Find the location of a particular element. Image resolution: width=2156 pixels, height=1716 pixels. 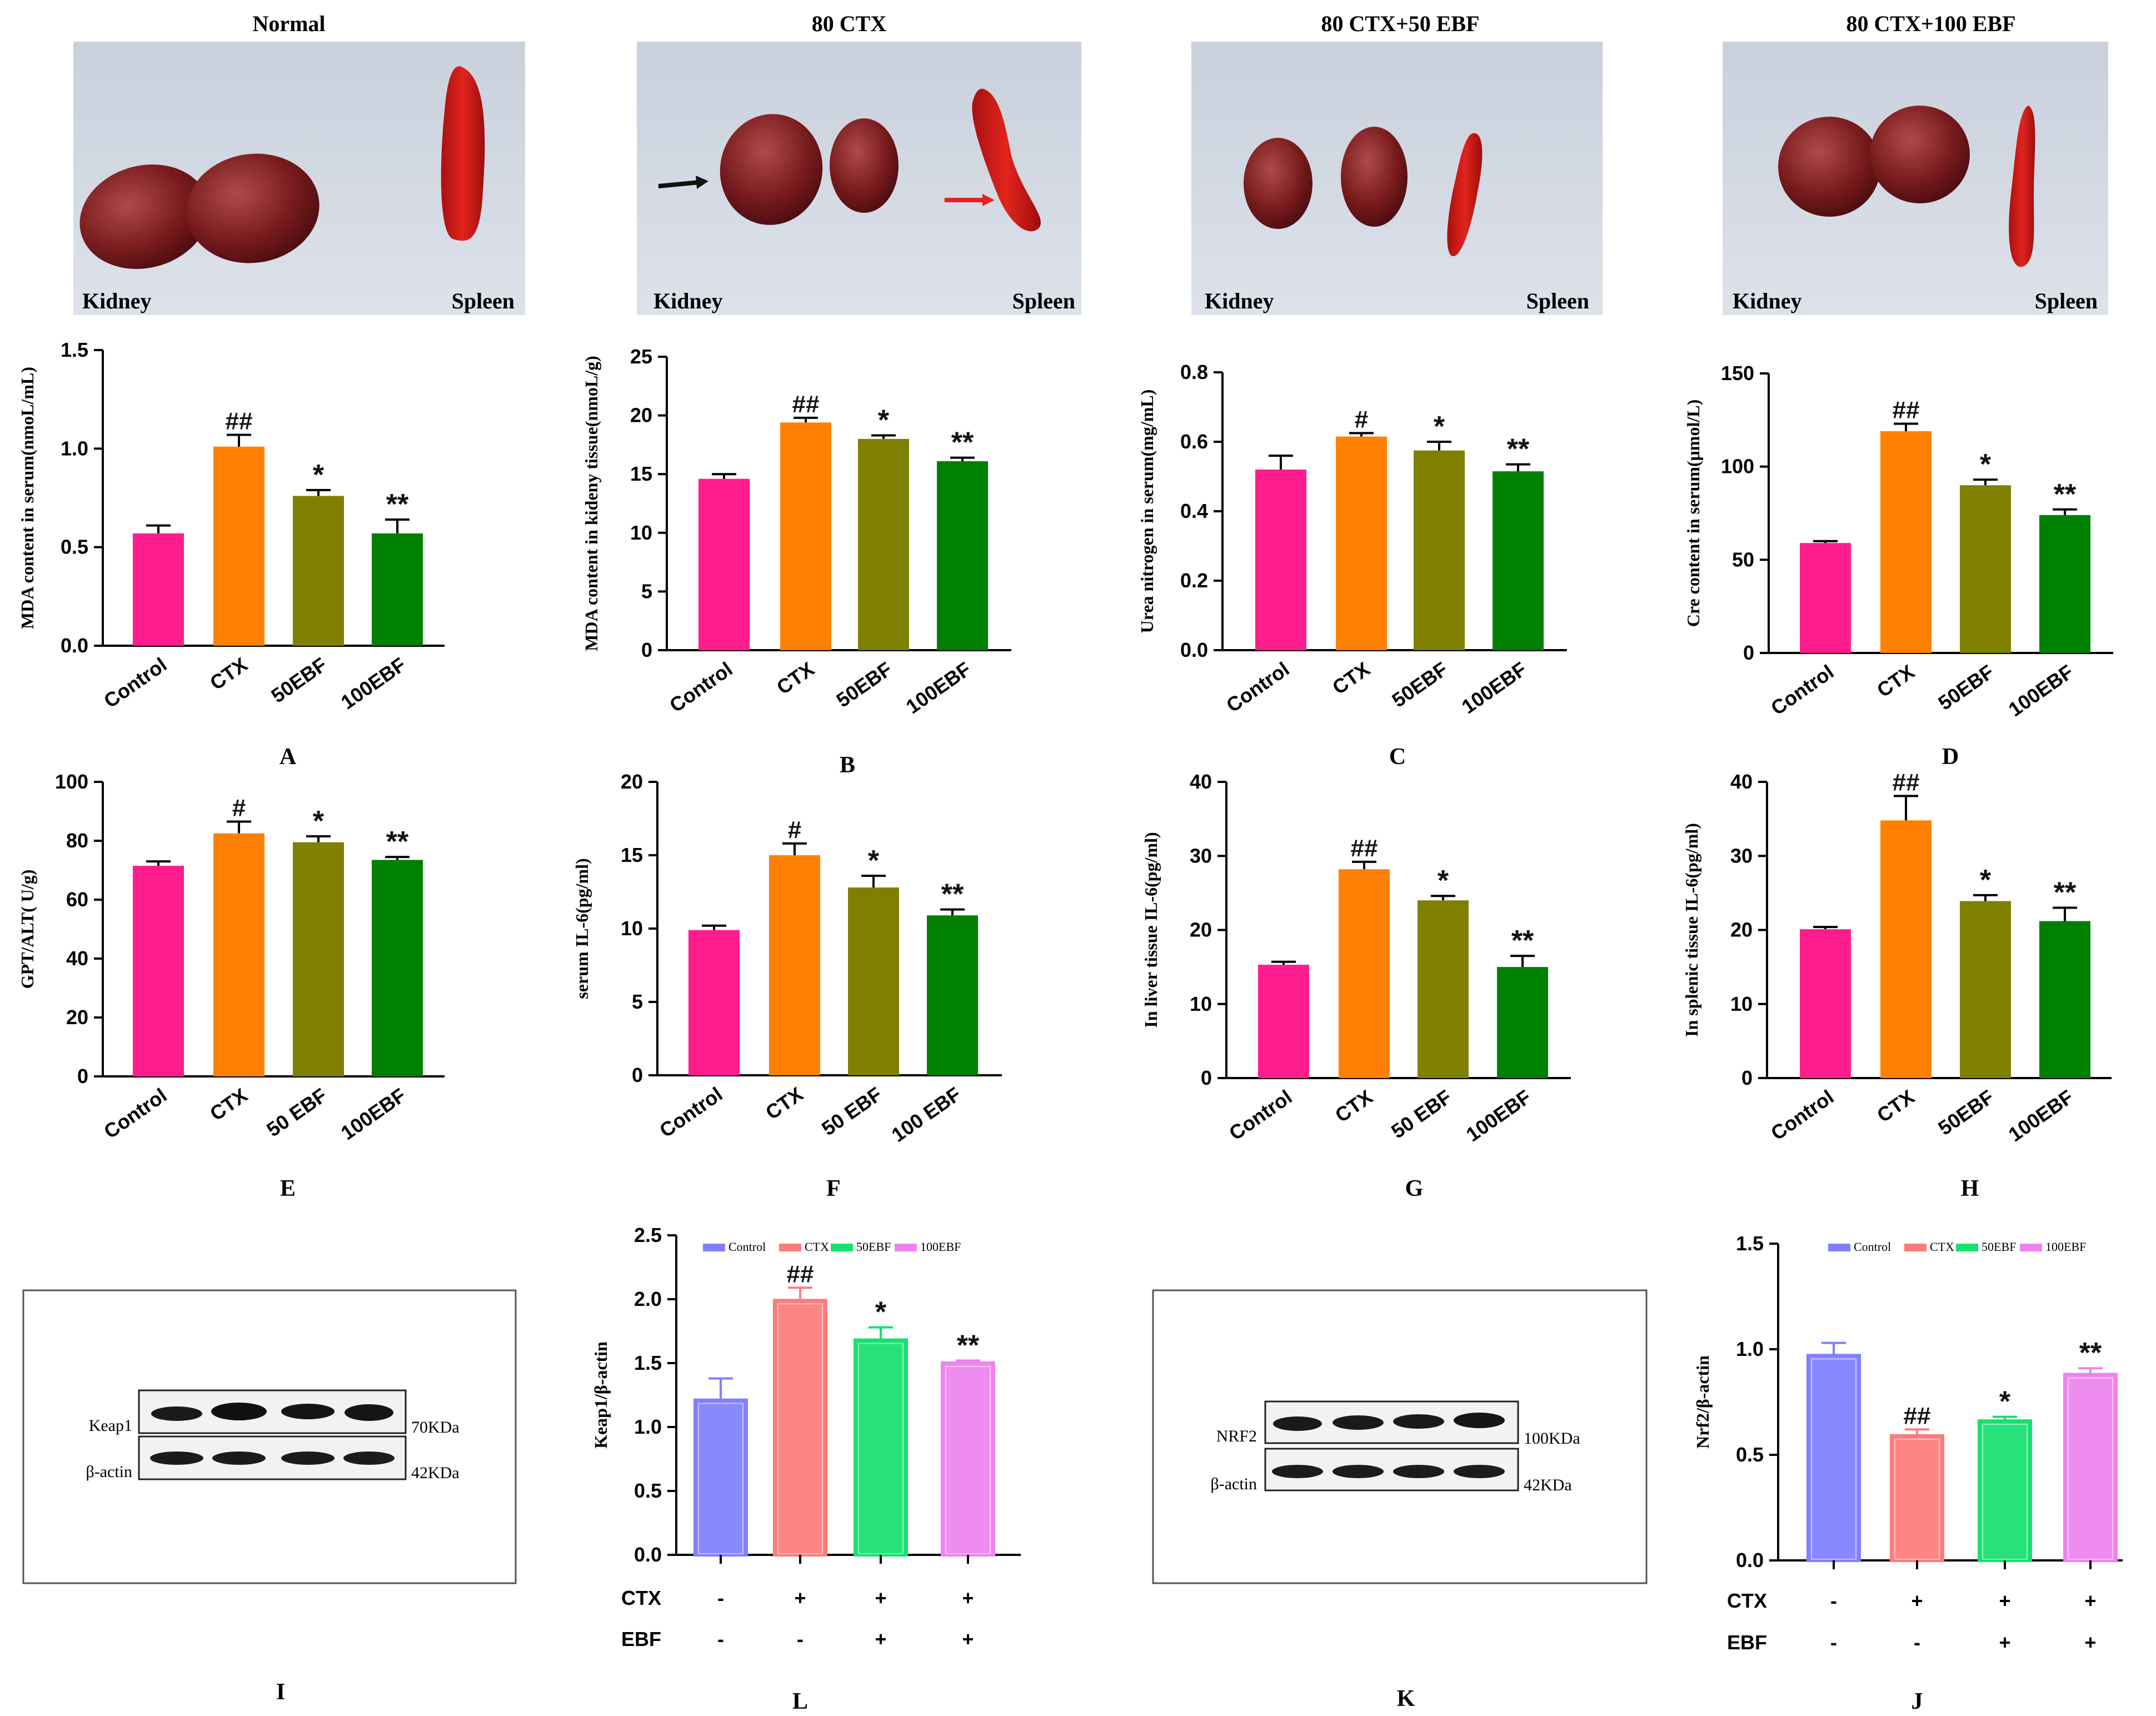

x-tick-label: 50 EBF is located at coordinates (852, 1111).